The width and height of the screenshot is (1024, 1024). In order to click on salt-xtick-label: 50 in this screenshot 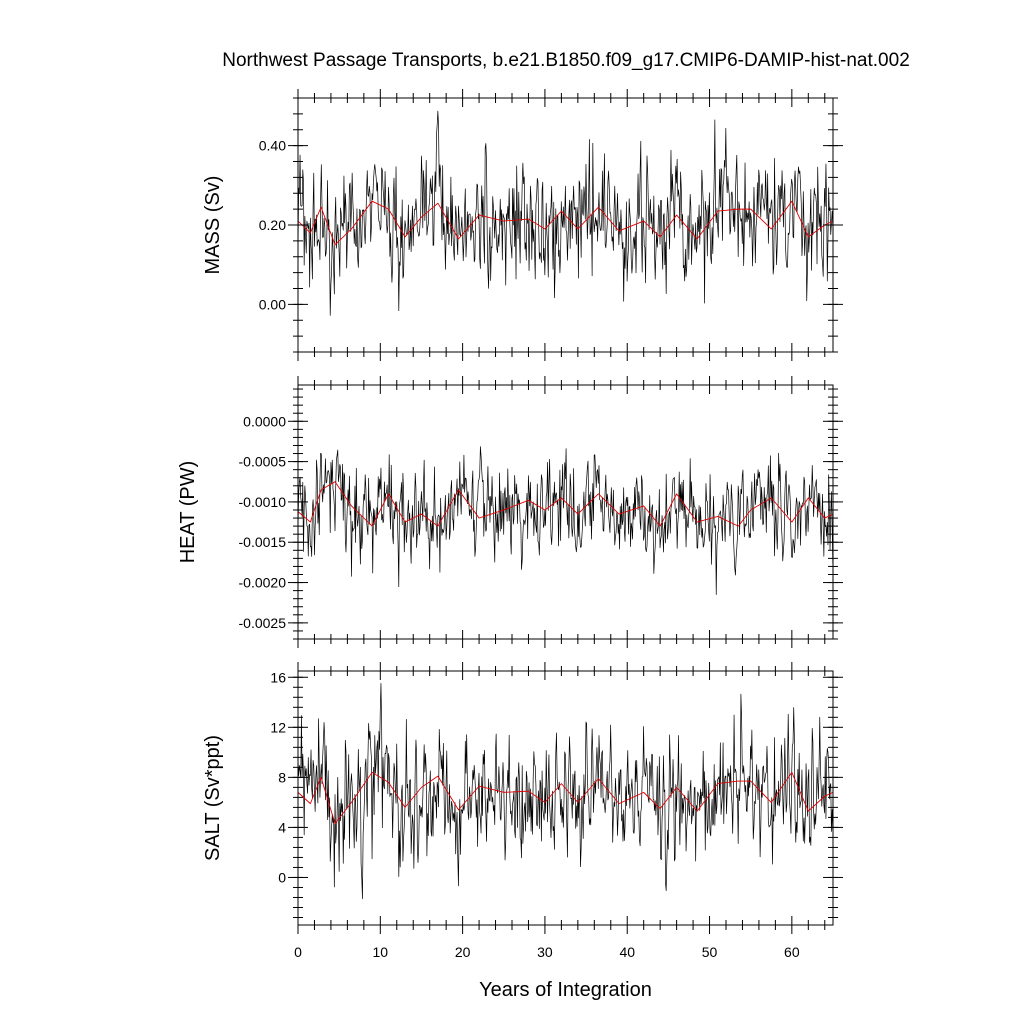, I will do `click(710, 952)`.